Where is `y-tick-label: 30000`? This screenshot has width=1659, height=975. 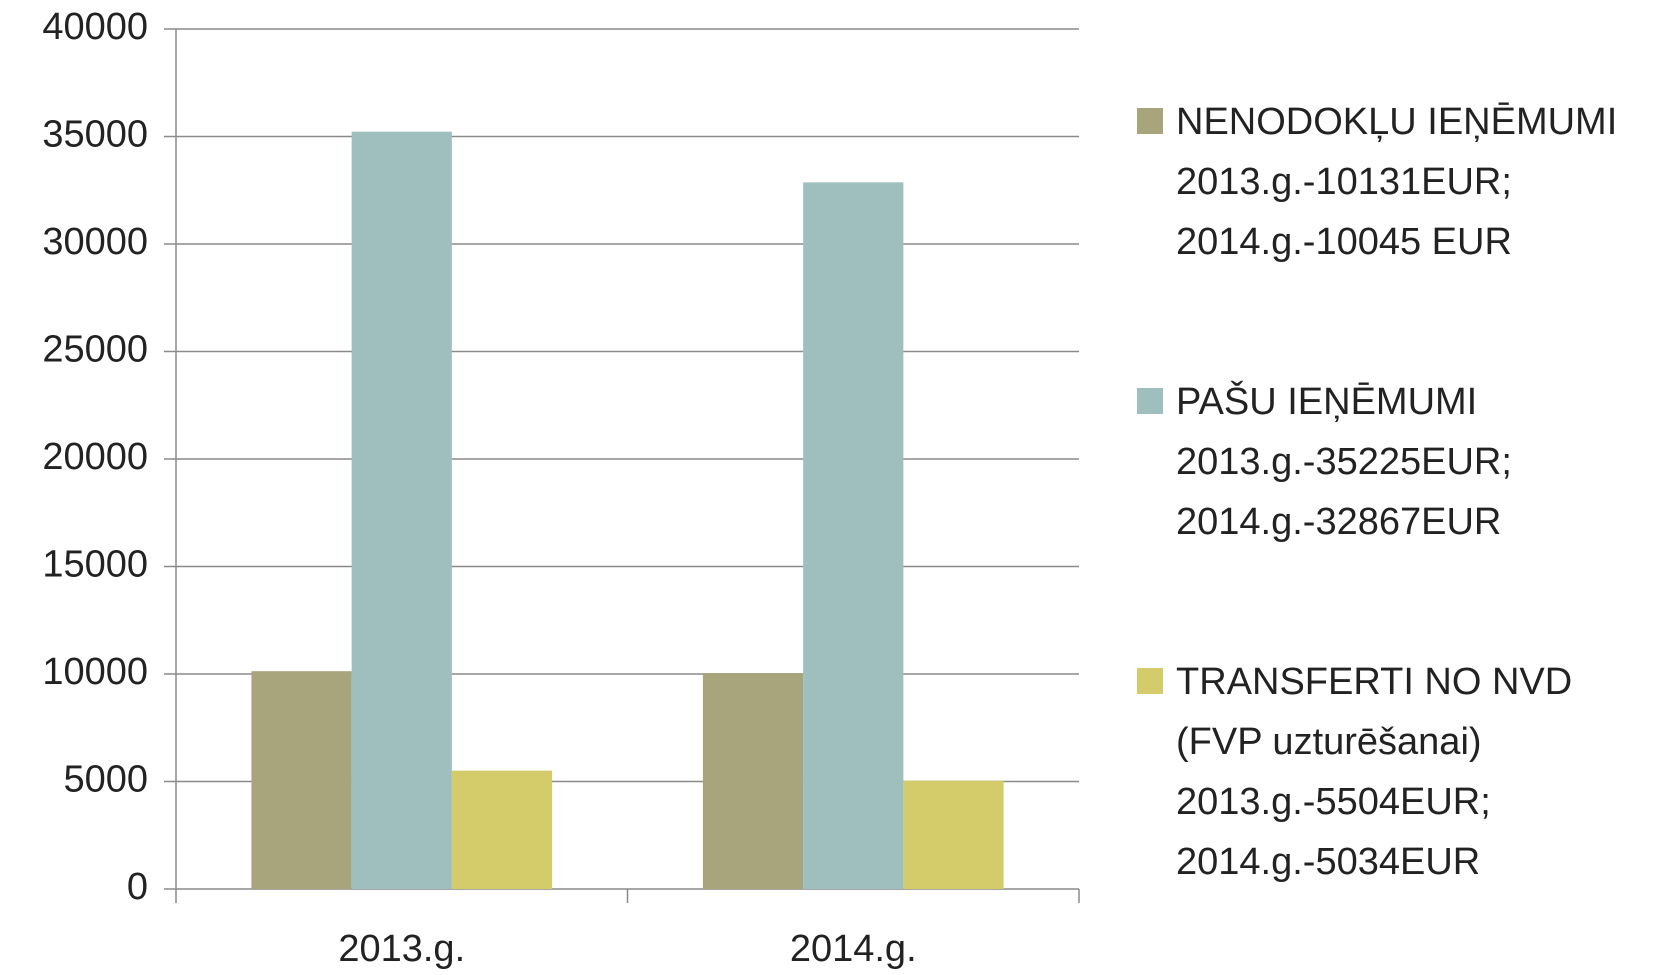 y-tick-label: 30000 is located at coordinates (95, 242).